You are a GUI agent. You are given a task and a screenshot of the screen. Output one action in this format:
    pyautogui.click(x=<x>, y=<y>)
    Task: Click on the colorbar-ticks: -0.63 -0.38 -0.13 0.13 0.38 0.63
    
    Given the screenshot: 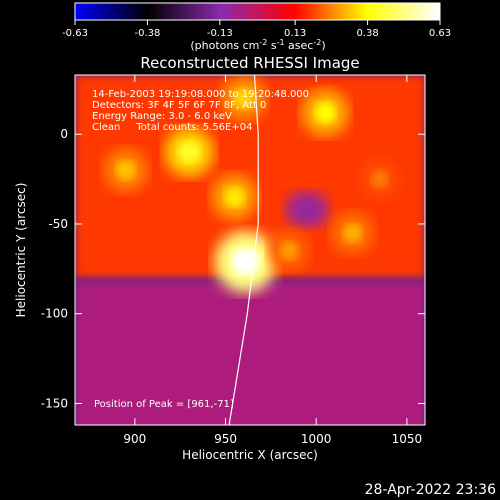 What is the action you would take?
    pyautogui.click(x=256, y=29)
    